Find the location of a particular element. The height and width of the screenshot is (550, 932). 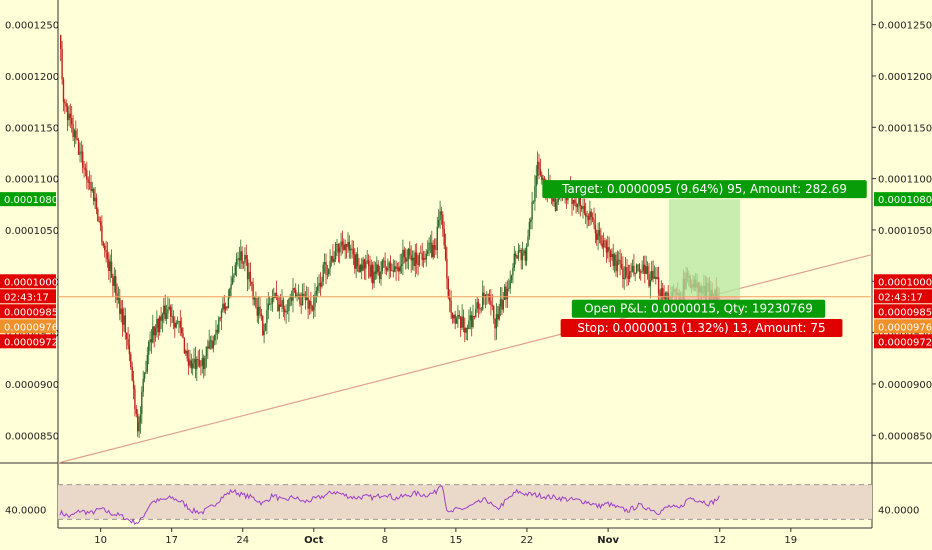

open-pnl-label-bg is located at coordinates (698, 308).